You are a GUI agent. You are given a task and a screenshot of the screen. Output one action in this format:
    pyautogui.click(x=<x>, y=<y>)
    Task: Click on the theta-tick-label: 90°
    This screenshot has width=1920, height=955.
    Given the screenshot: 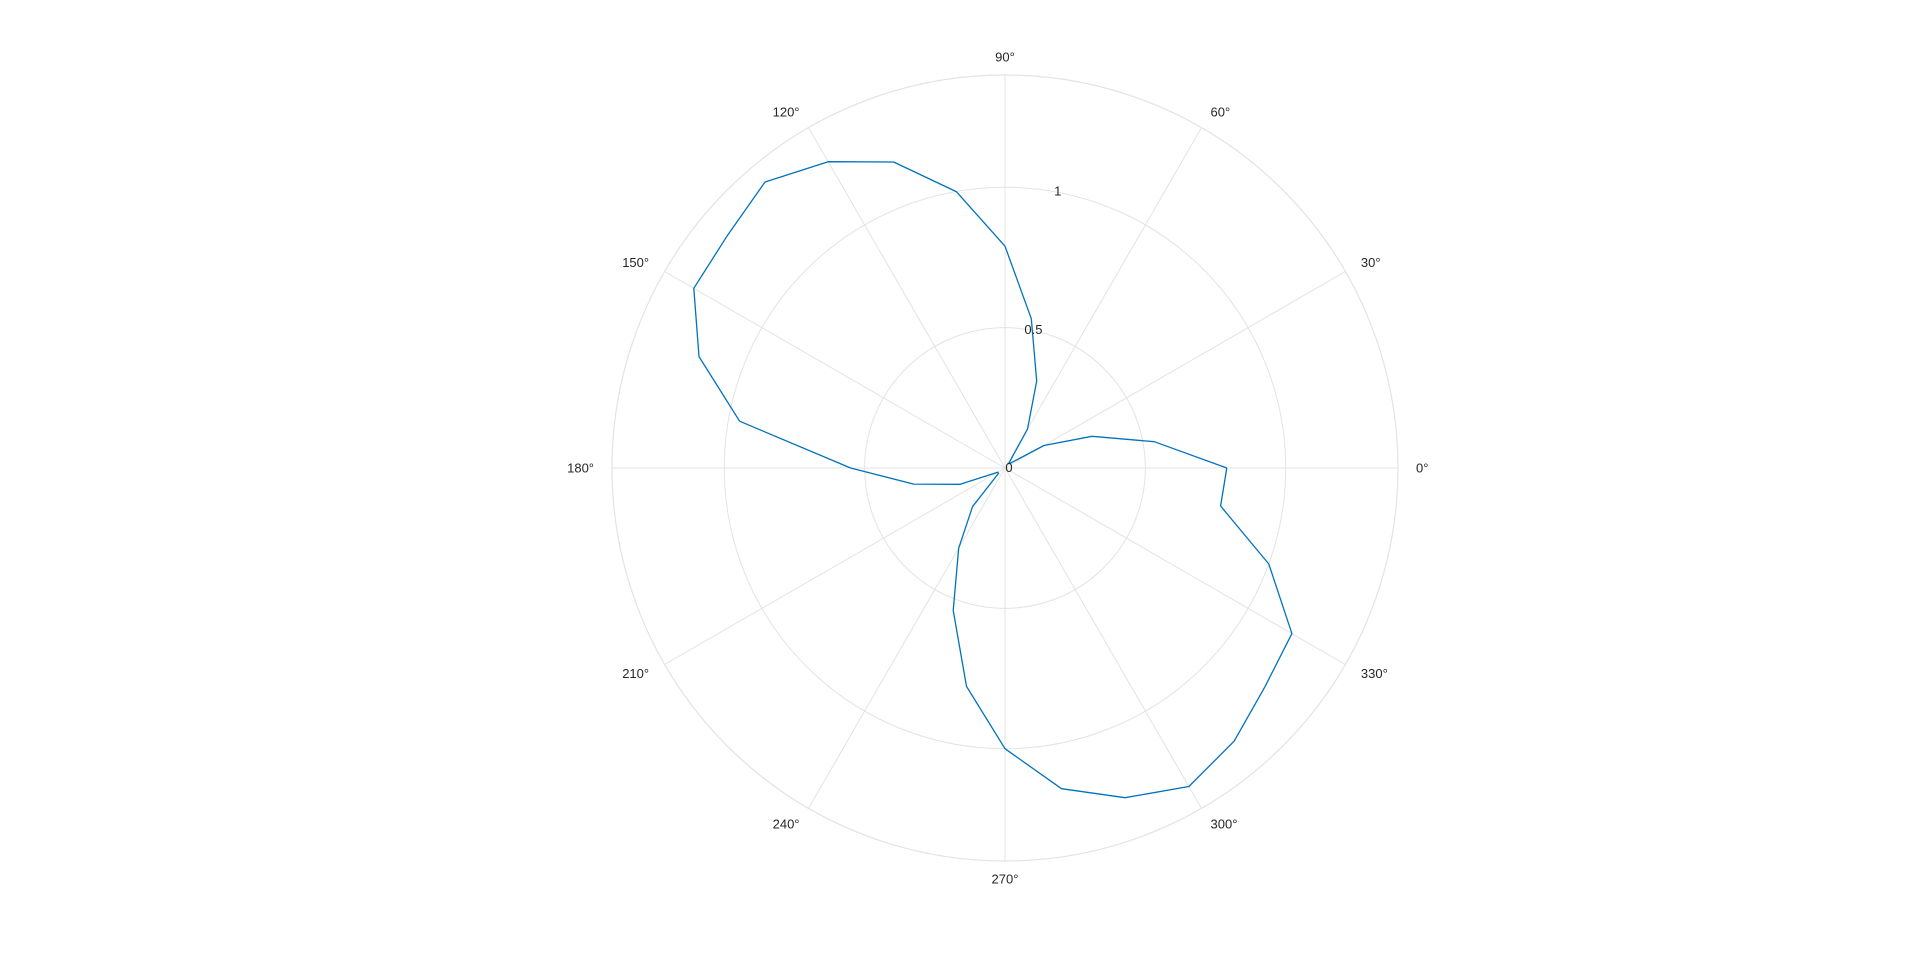 What is the action you would take?
    pyautogui.click(x=1005, y=57)
    